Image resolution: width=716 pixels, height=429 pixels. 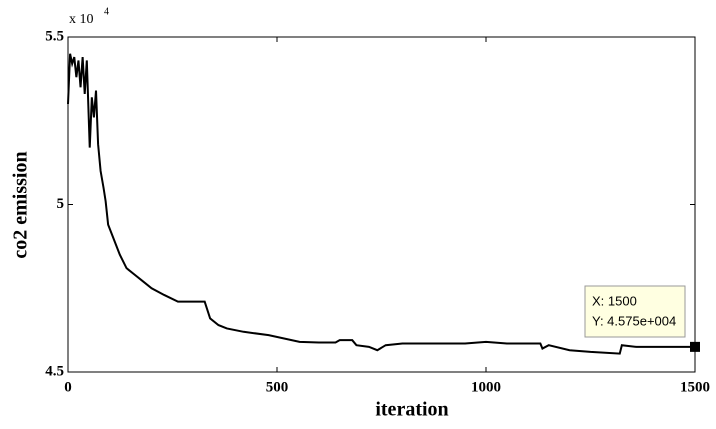 What do you see at coordinates (695, 387) in the screenshot?
I see `x-tick-label: 1500` at bounding box center [695, 387].